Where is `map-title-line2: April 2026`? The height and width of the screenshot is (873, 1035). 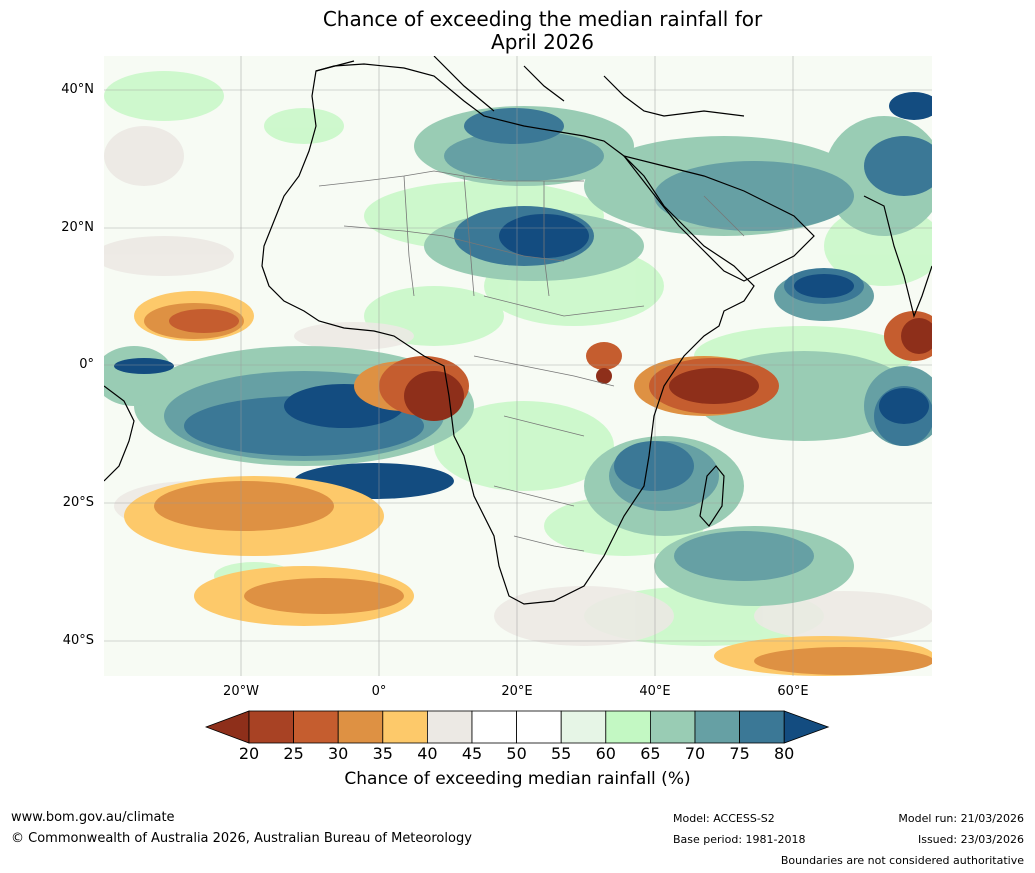 map-title-line2: April 2026 is located at coordinates (542, 42).